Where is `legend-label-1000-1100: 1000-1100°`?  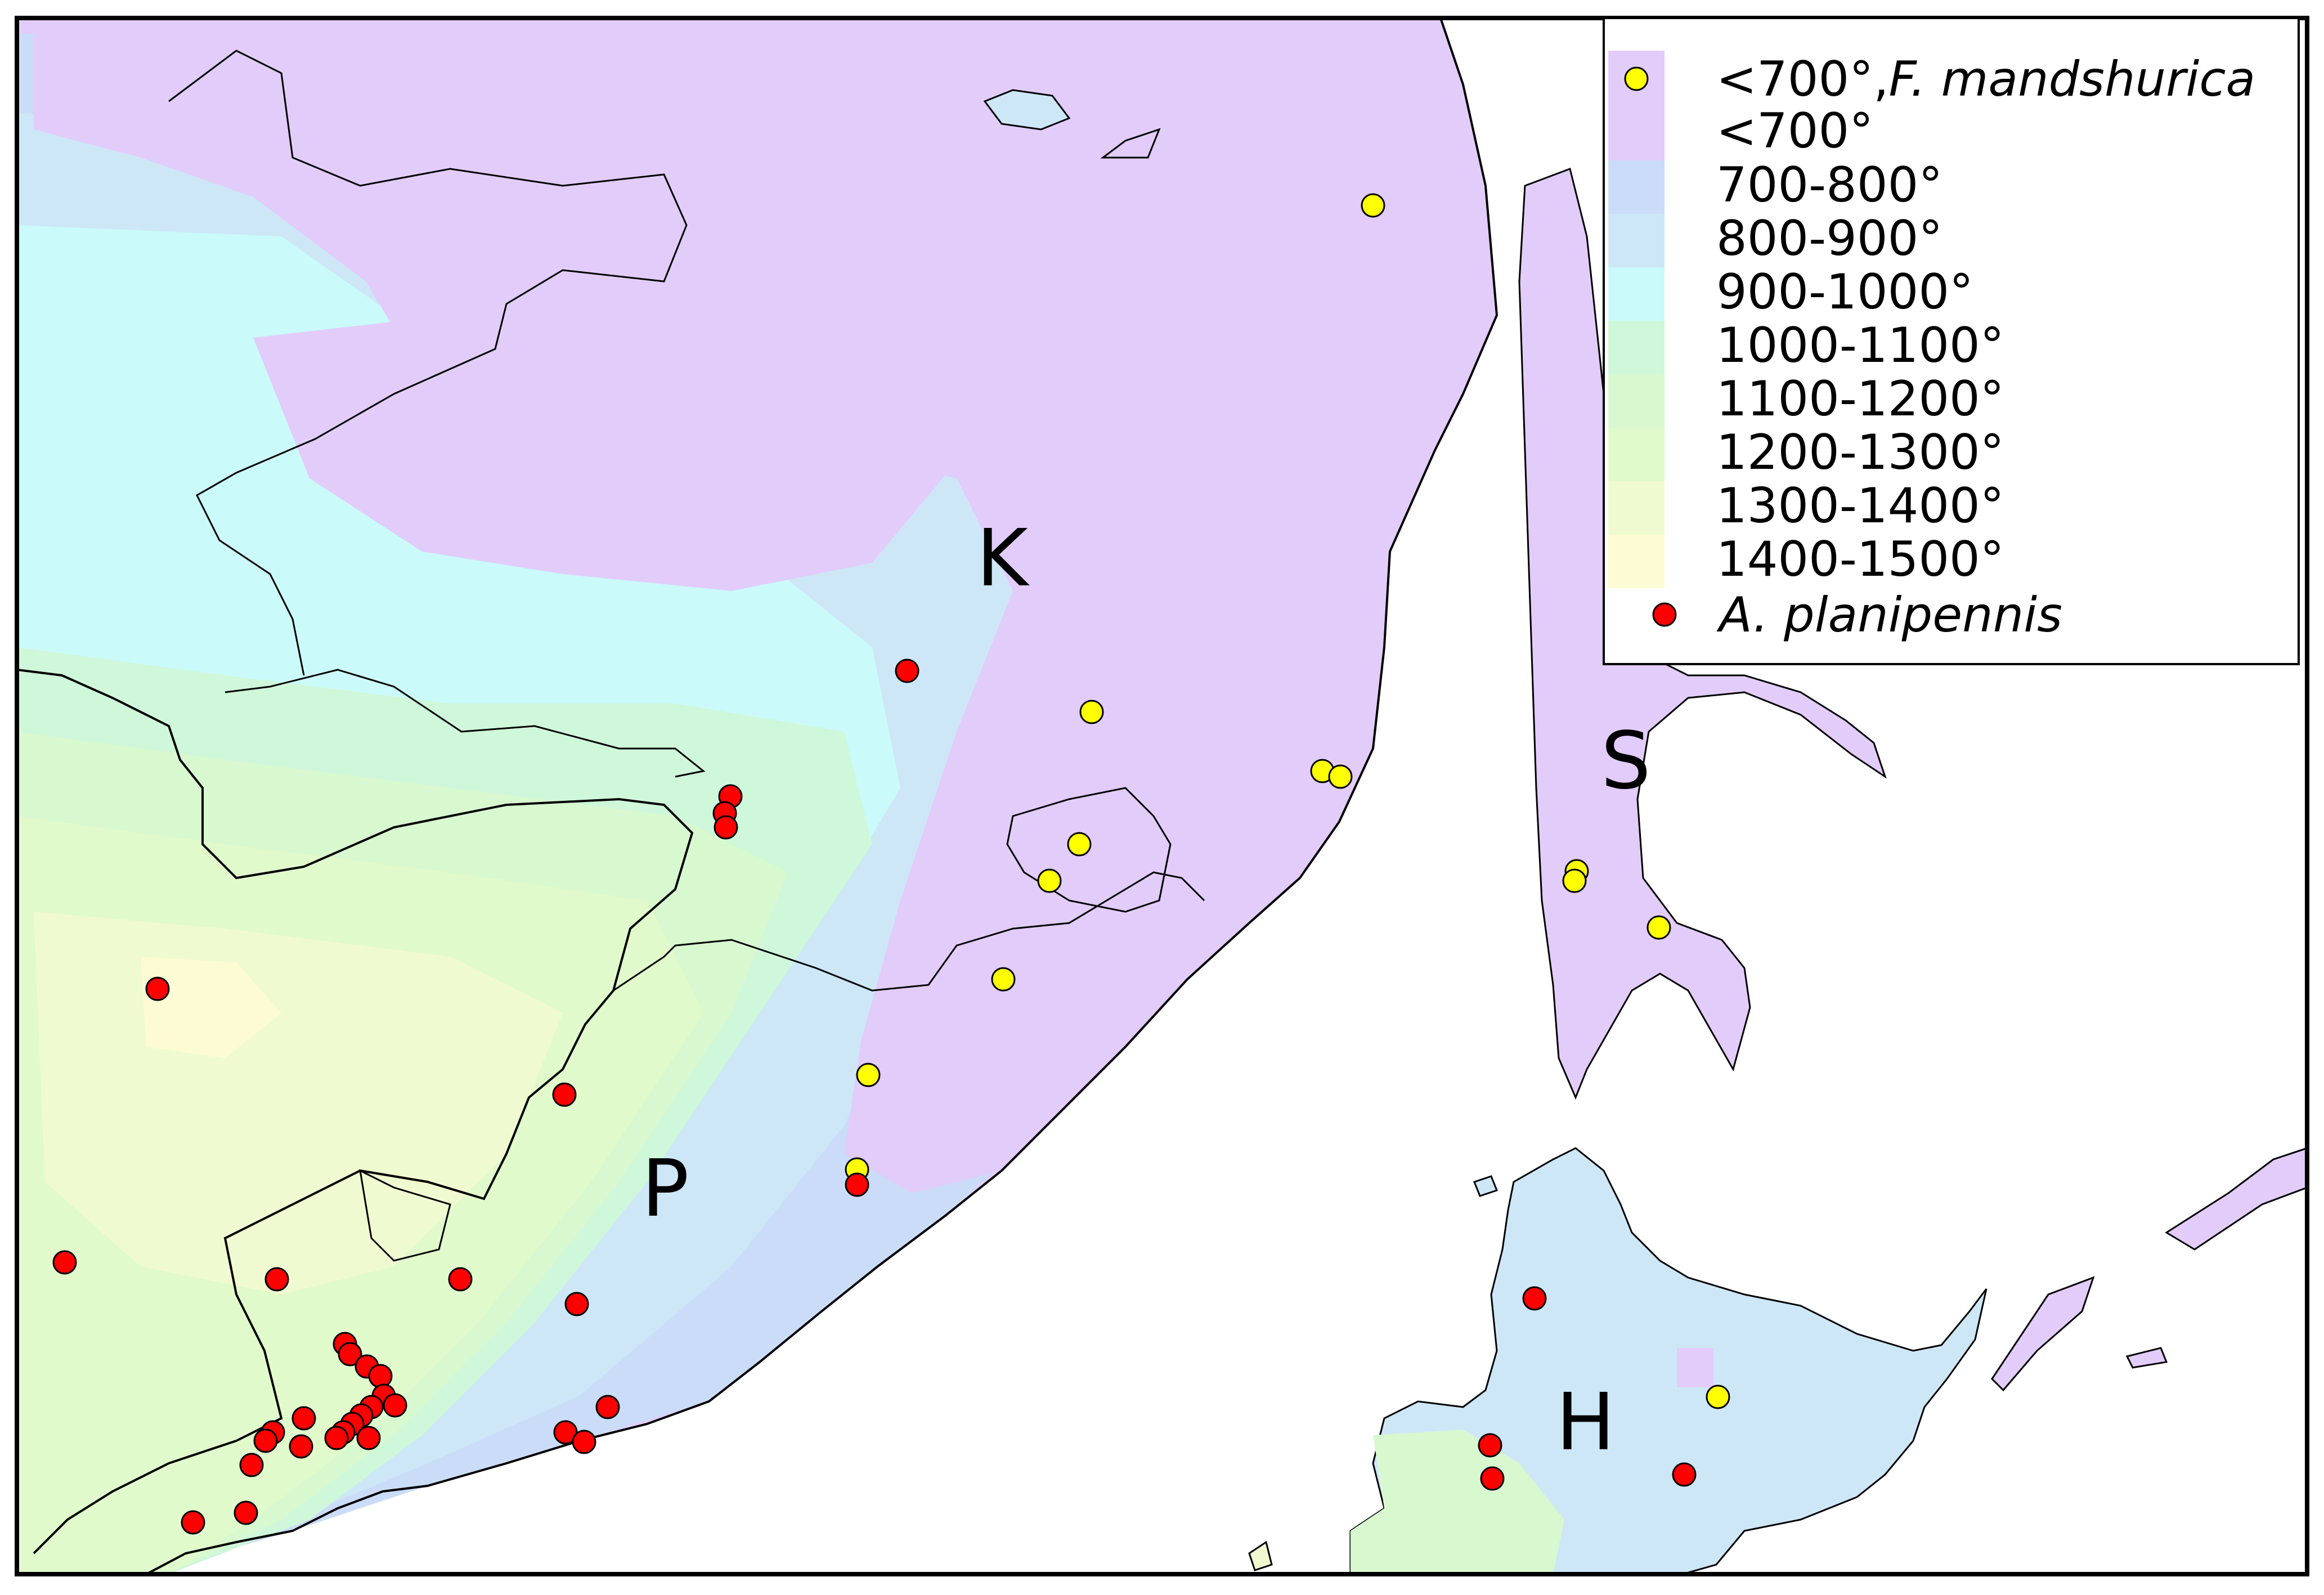
legend-label-1000-1100: 1000-1100° is located at coordinates (1860, 345).